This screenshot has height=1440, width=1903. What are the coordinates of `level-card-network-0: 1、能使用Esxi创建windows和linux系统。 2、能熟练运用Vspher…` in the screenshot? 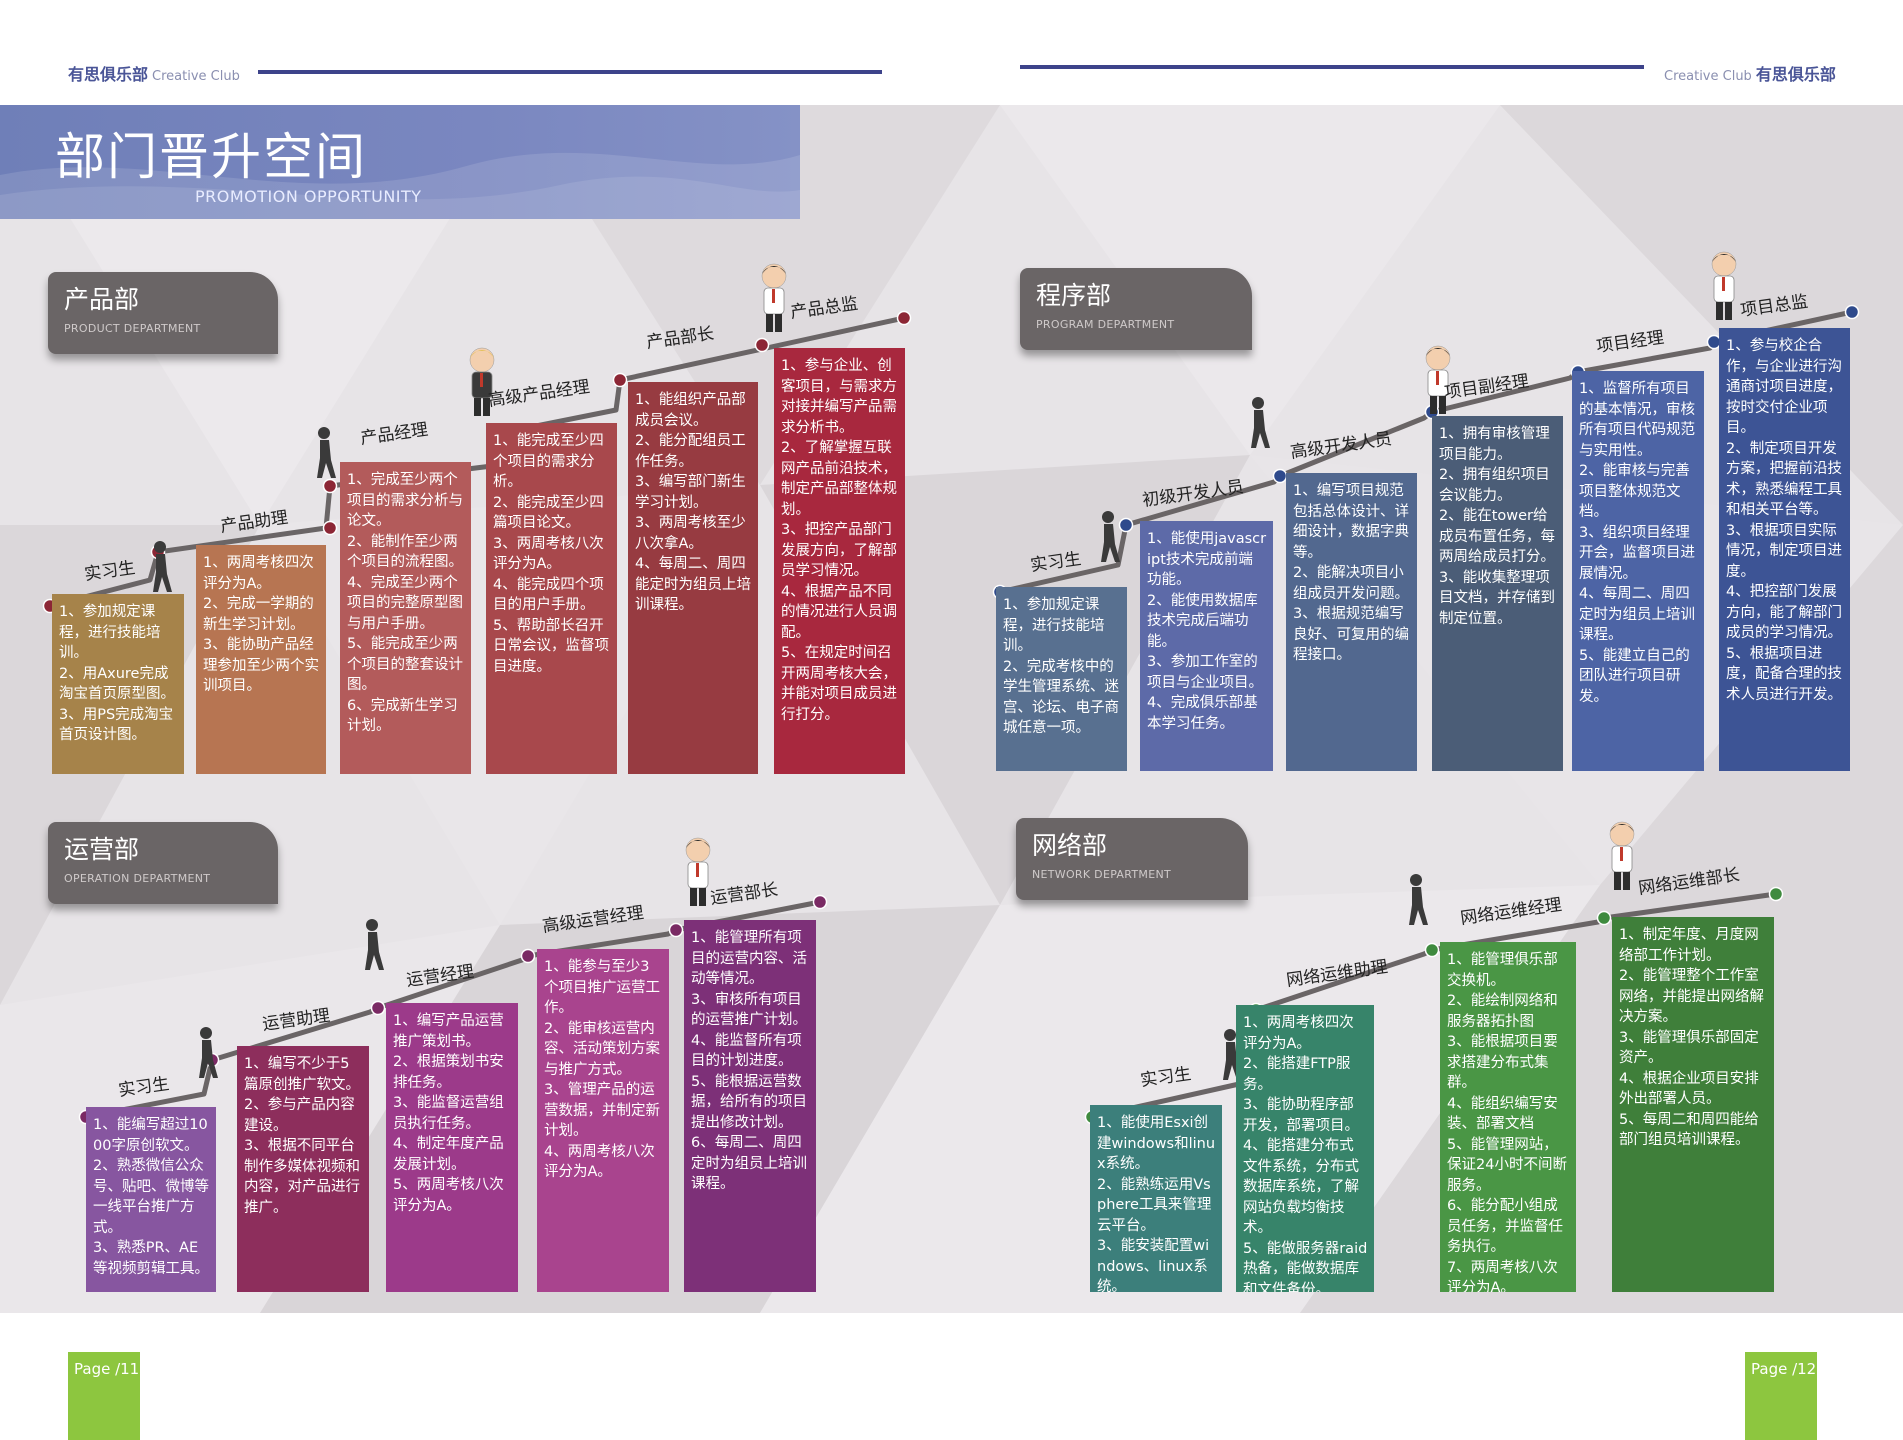 It's located at (1156, 1198).